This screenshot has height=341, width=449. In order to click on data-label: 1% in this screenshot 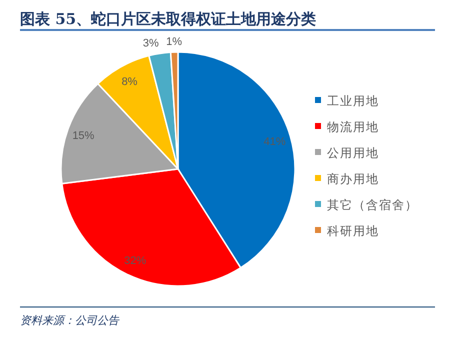, I will do `click(174, 42)`.